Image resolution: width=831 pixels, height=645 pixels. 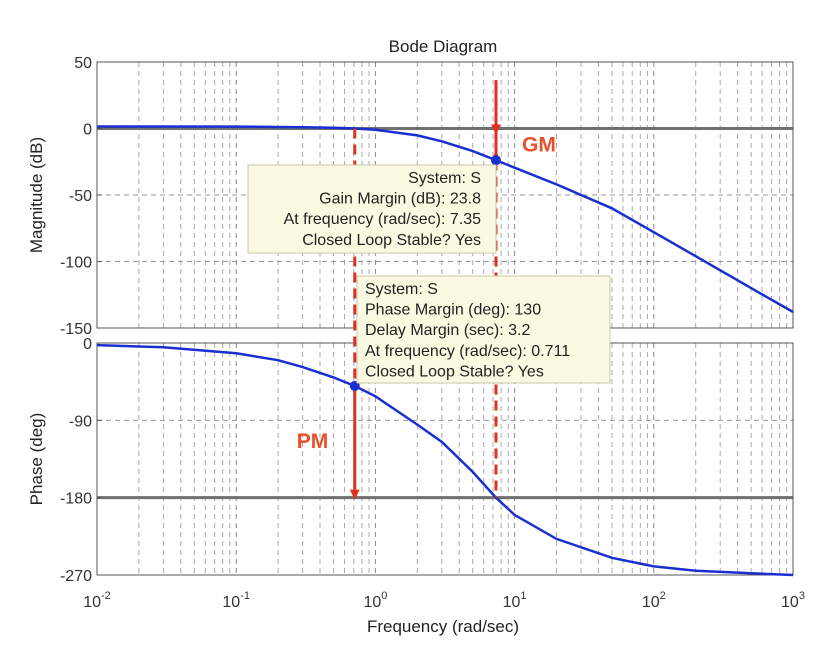 What do you see at coordinates (76, 576) in the screenshot?
I see `y-tick-label: -270` at bounding box center [76, 576].